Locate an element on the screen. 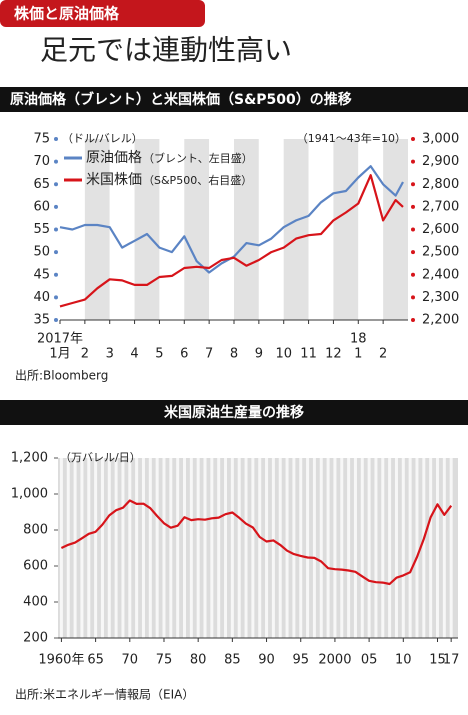 This screenshot has height=715, width=468. y2-tick-label: 3,000 is located at coordinates (440, 139).